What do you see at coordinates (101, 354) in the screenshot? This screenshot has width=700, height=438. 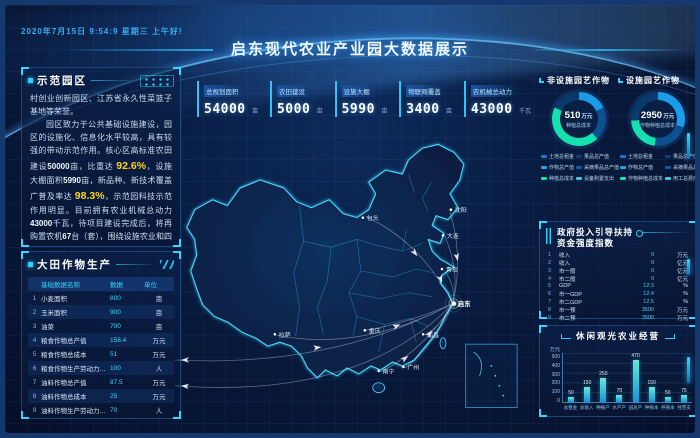 I see `table-body: 1 小麦面积 800 亩 2 玉米面积 900 亩 3 油菜 700 亩` at bounding box center [101, 354].